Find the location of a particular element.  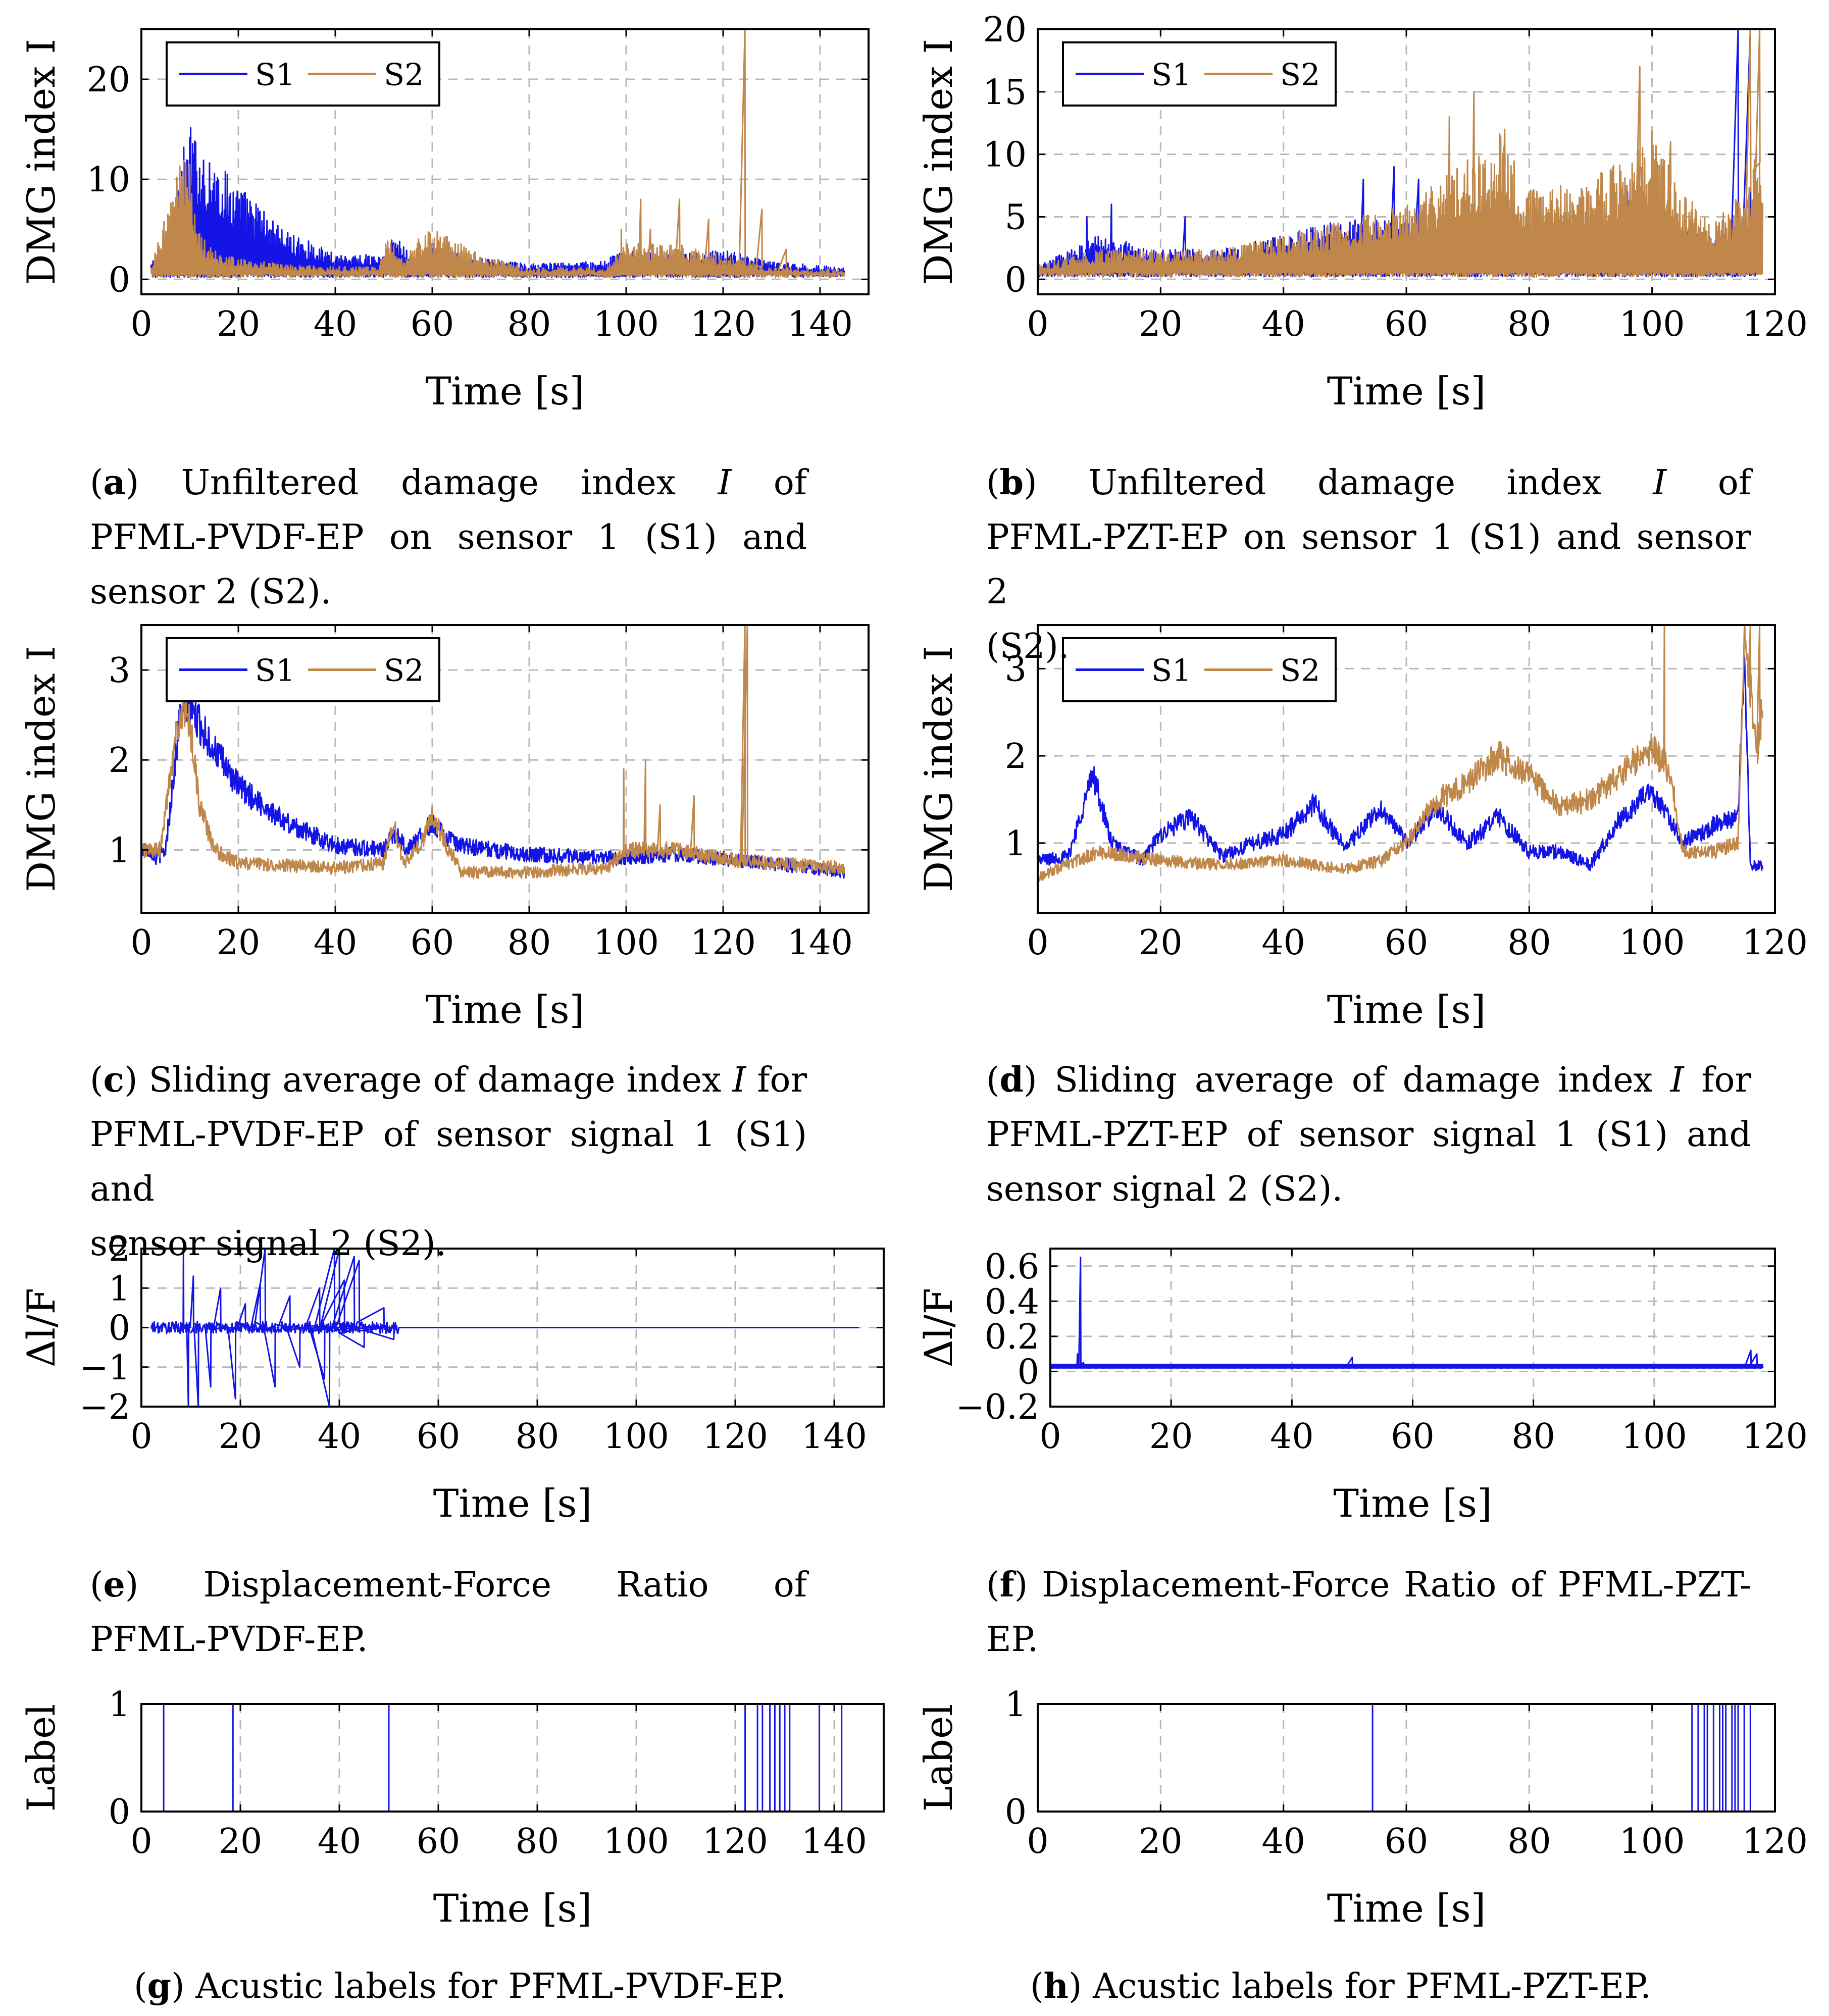

series-s1-line is located at coordinates (505, 1328).